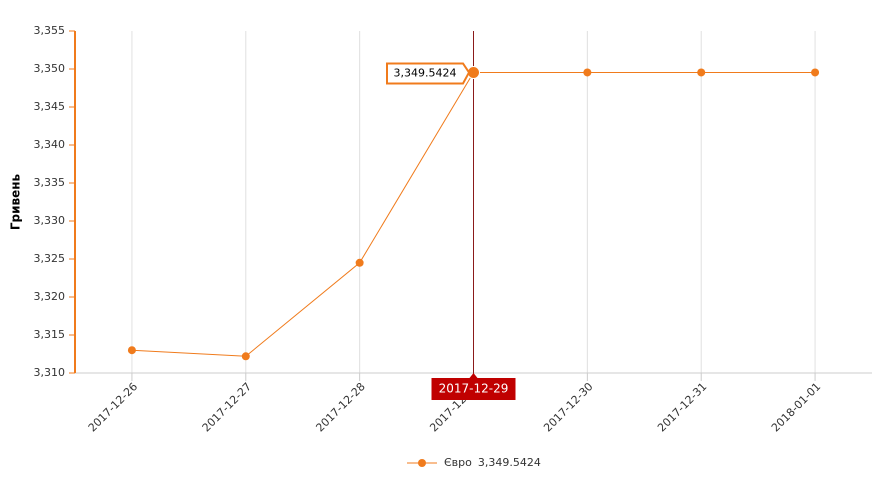 The height and width of the screenshot is (487, 882). What do you see at coordinates (50, 220) in the screenshot?
I see `y-tick-label: 3,330` at bounding box center [50, 220].